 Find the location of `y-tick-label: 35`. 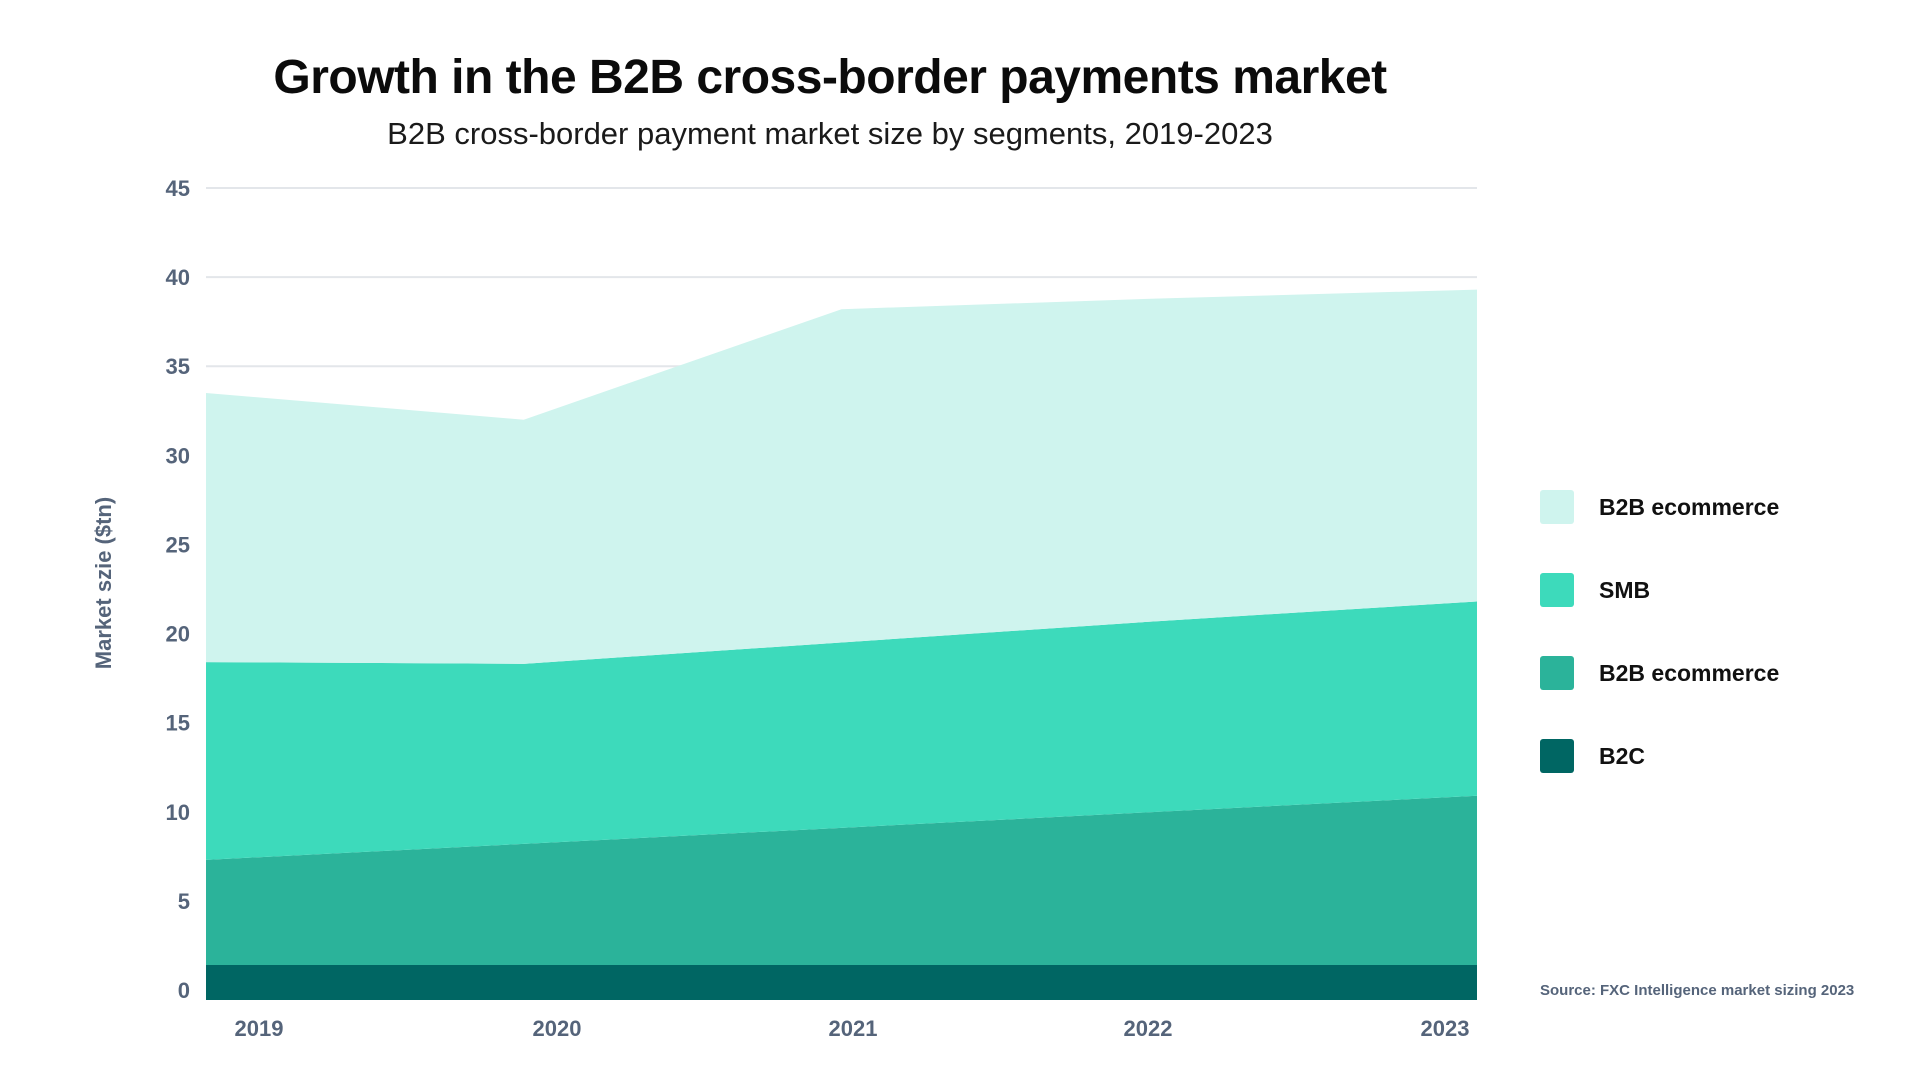

y-tick-label: 35 is located at coordinates (178, 366).